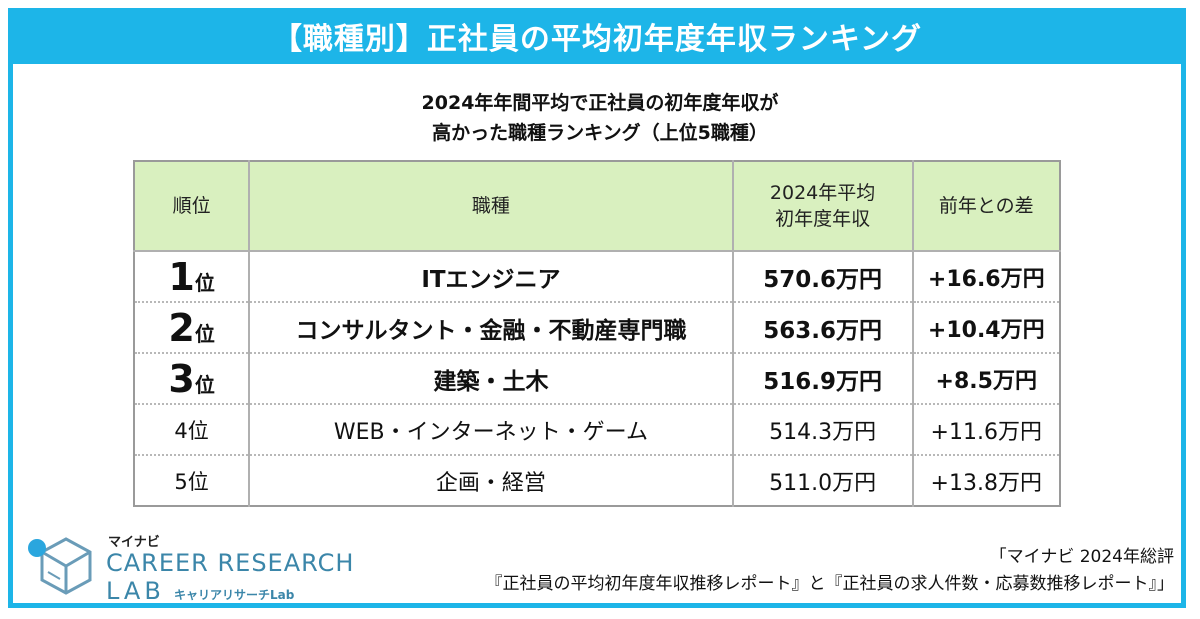 Image resolution: width=1200 pixels, height=619 pixels. I want to click on salary-cell: 511.0万円, so click(823, 480).